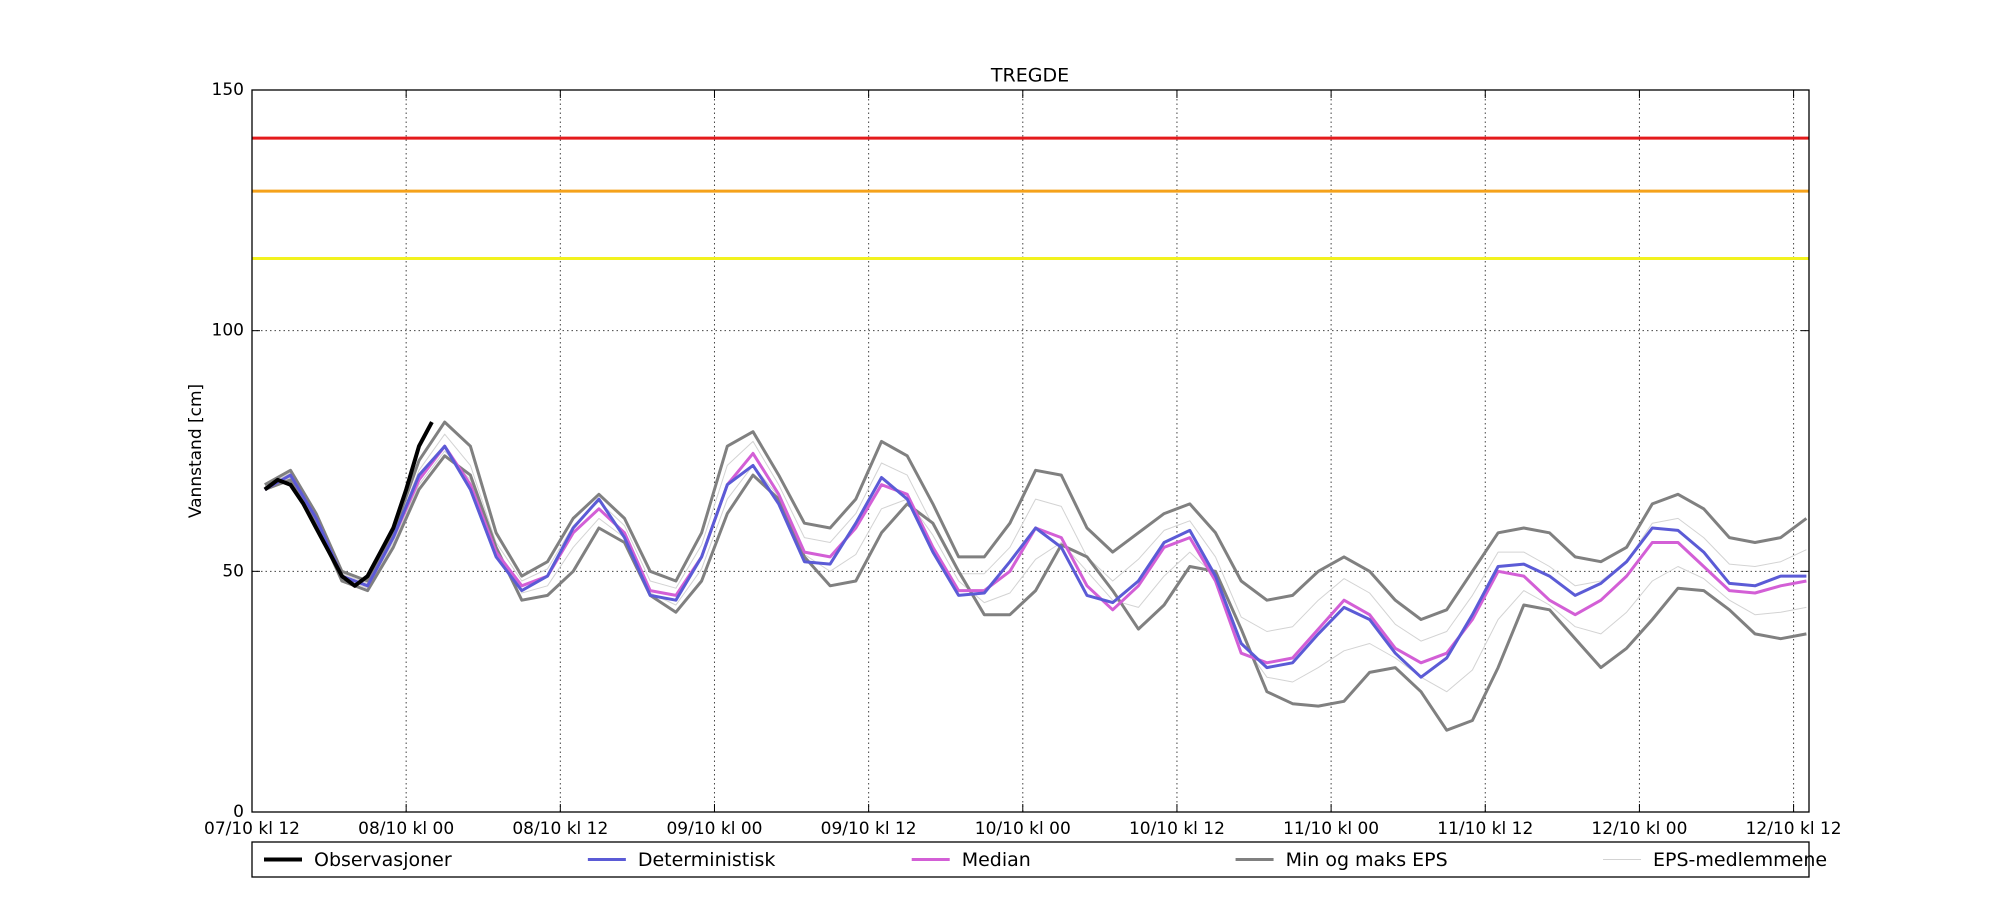  Describe the element at coordinates (406, 829) in the screenshot. I see `x-tick-label: 08/10 kl 00` at that location.